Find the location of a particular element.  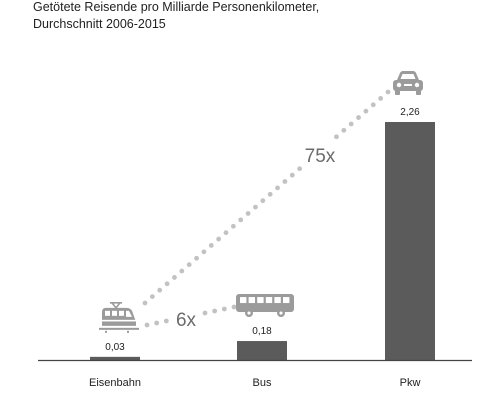

chart-title-line-2: Durchschnitt 2006-2015 is located at coordinates (99, 24).